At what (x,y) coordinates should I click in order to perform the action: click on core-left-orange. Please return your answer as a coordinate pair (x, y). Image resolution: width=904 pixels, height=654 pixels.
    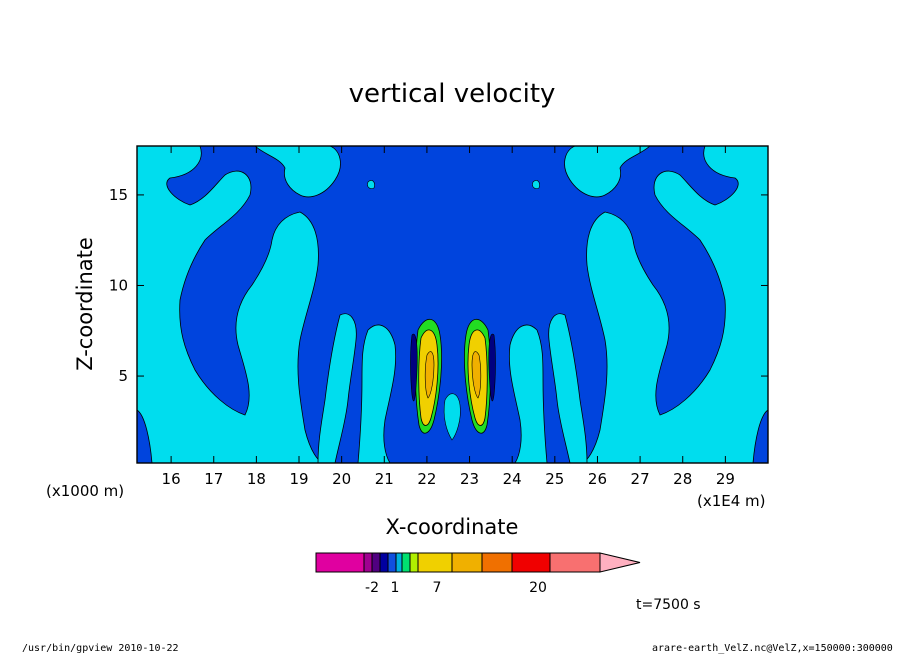
    Looking at the image, I should click on (429, 375).